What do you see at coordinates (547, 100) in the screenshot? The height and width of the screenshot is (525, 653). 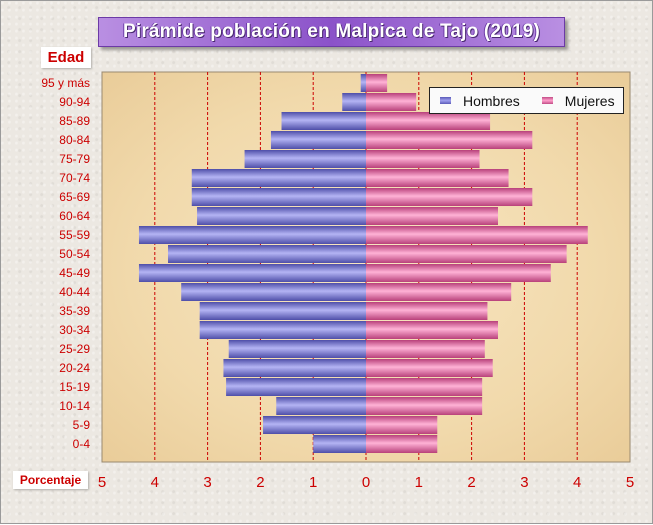 I see `legend-swatch-women` at bounding box center [547, 100].